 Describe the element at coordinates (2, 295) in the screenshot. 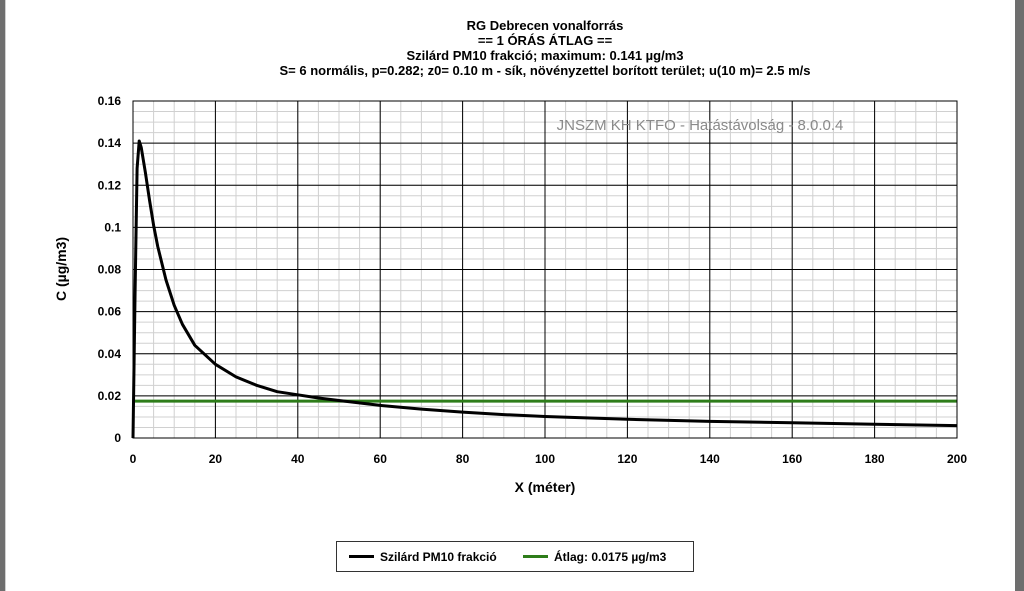

I see `window-frame-left` at that location.